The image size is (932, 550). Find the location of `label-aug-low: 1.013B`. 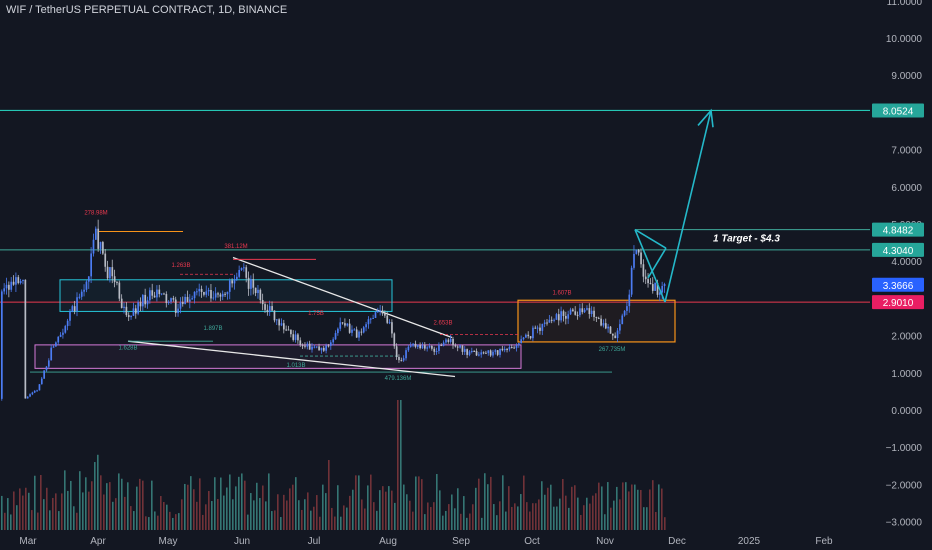

label-aug-low: 1.013B is located at coordinates (295, 366).